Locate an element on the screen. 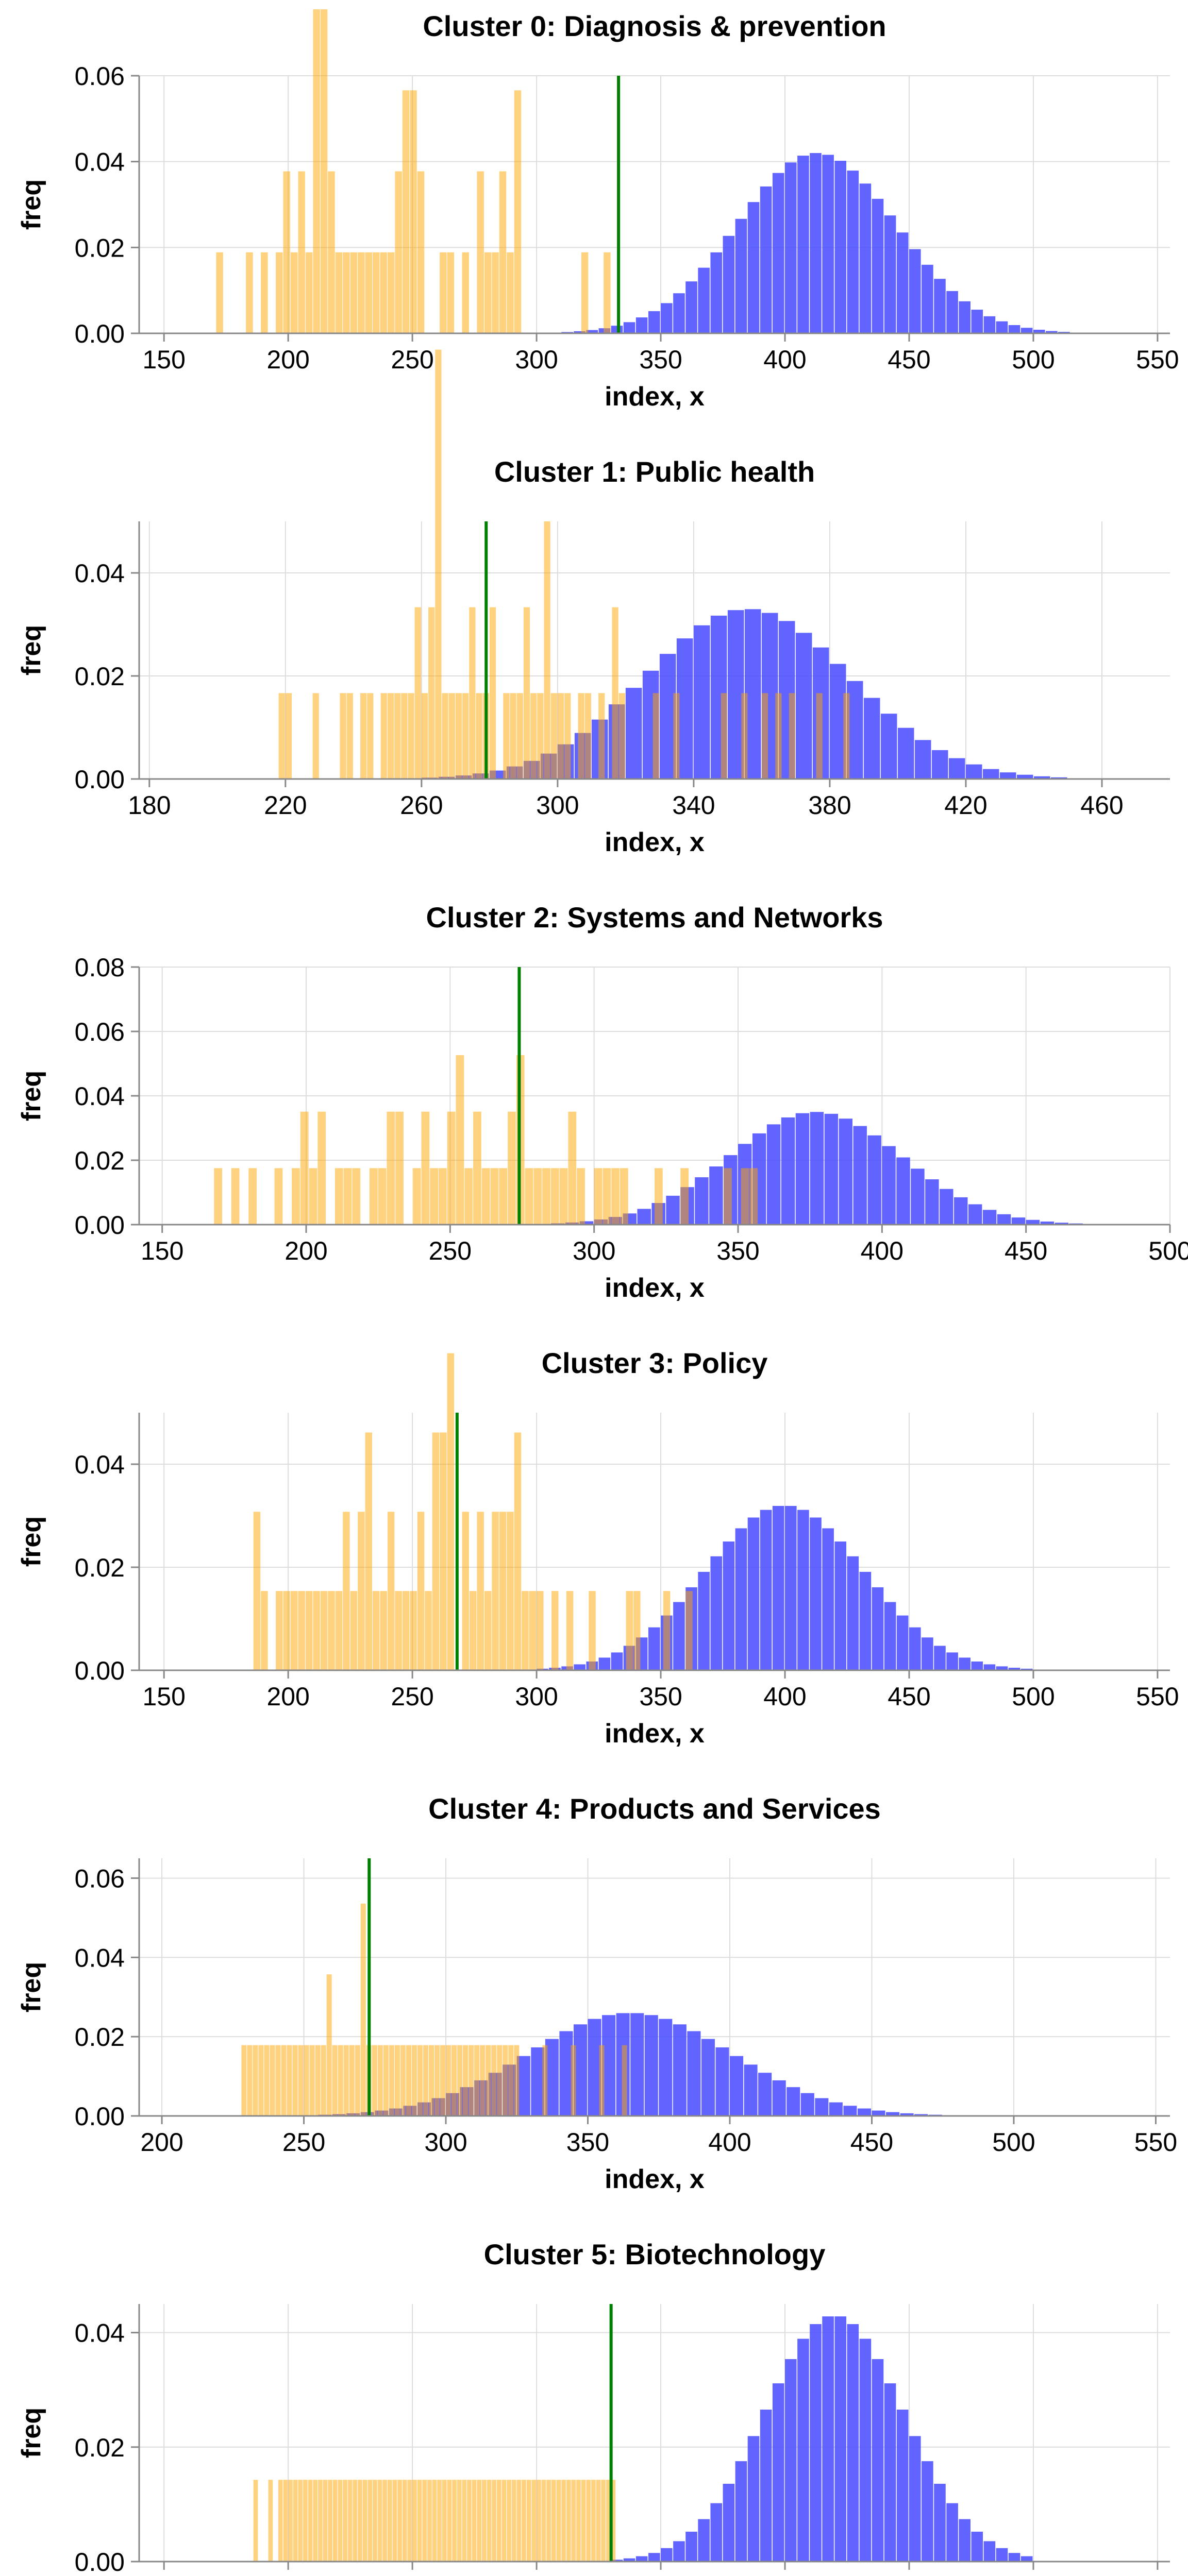 The image size is (1188, 2576). chart-title: Cluster 1: Public health is located at coordinates (655, 471).